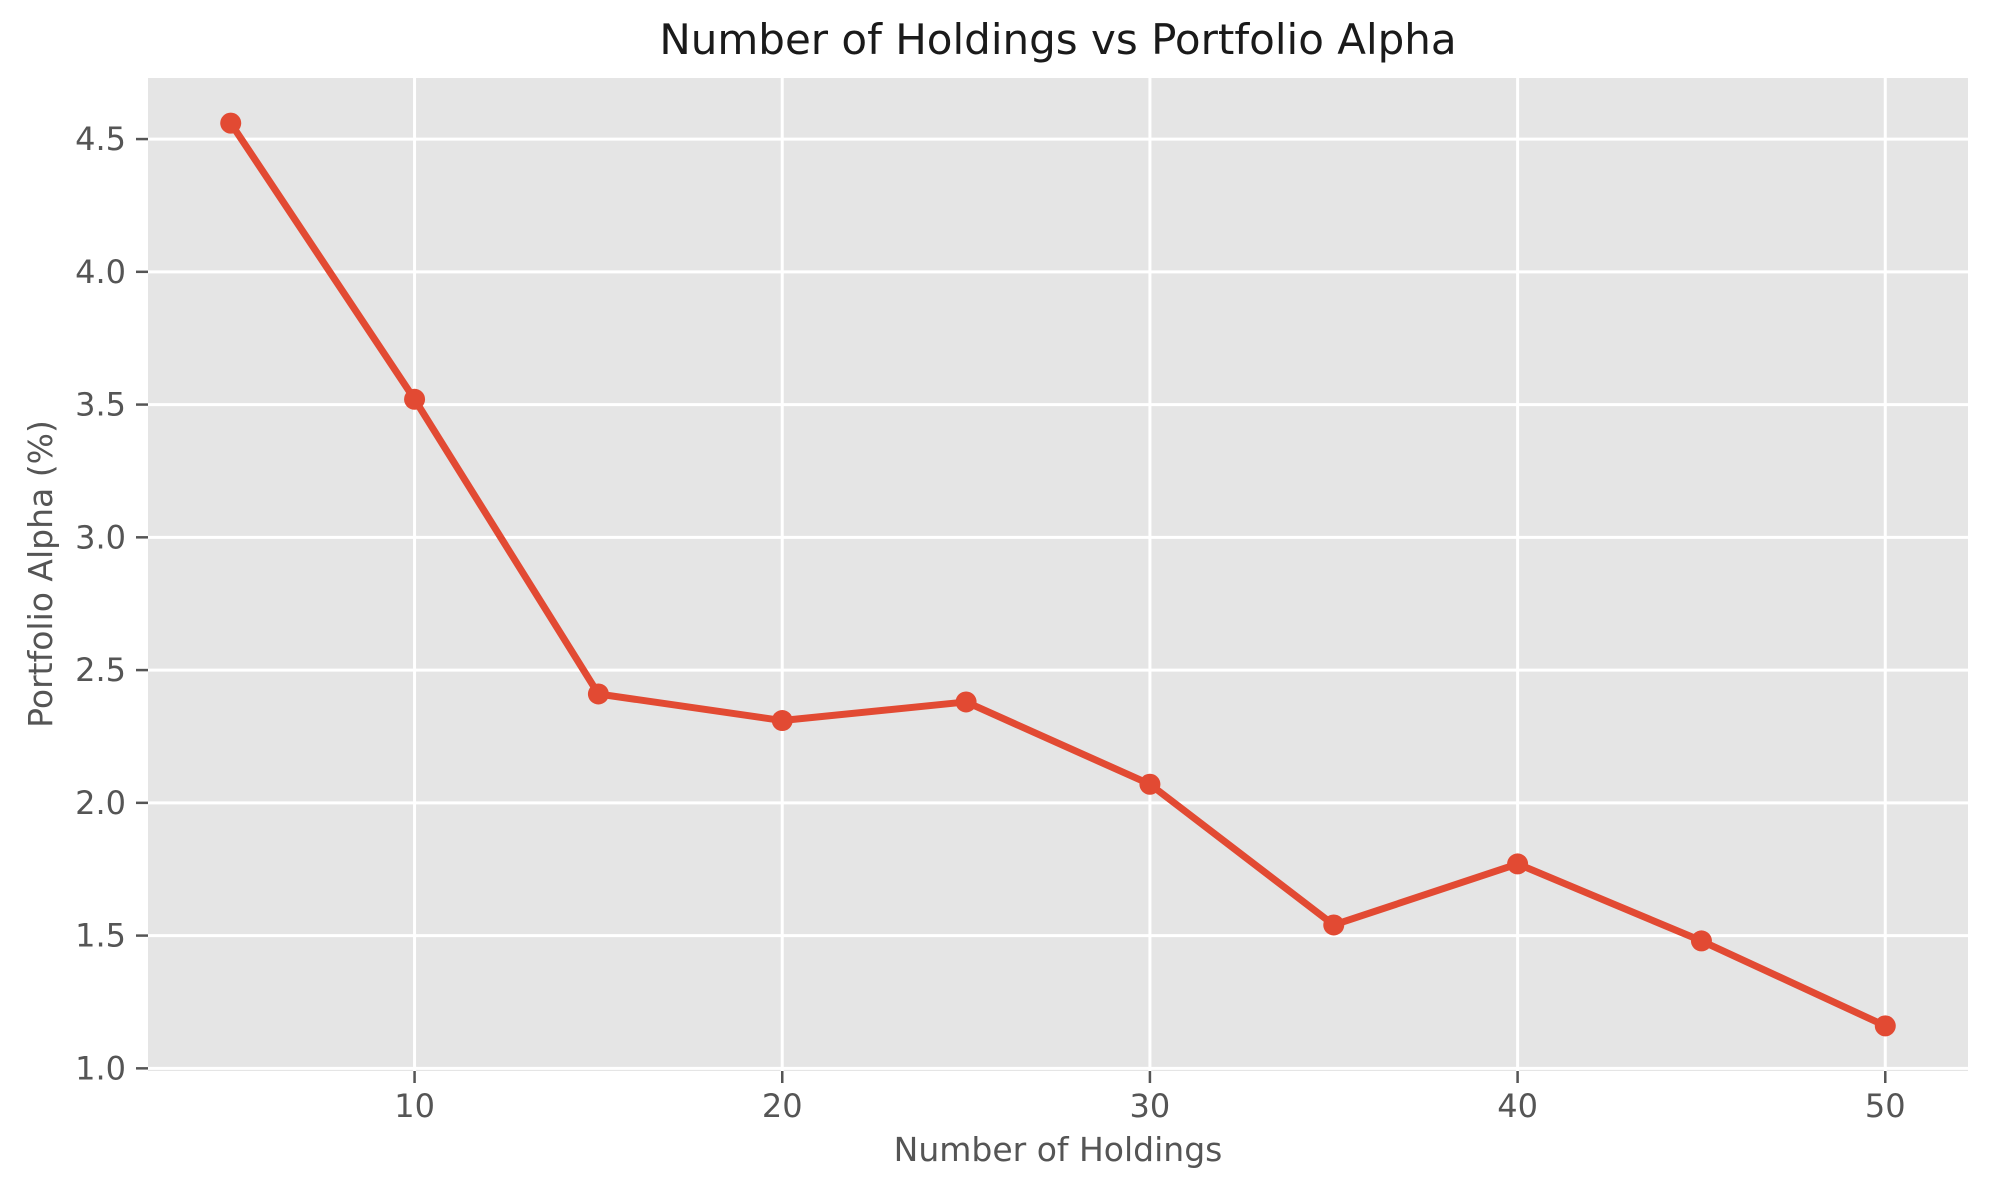  I want to click on y-tick-label: 2.5, so click(100, 670).